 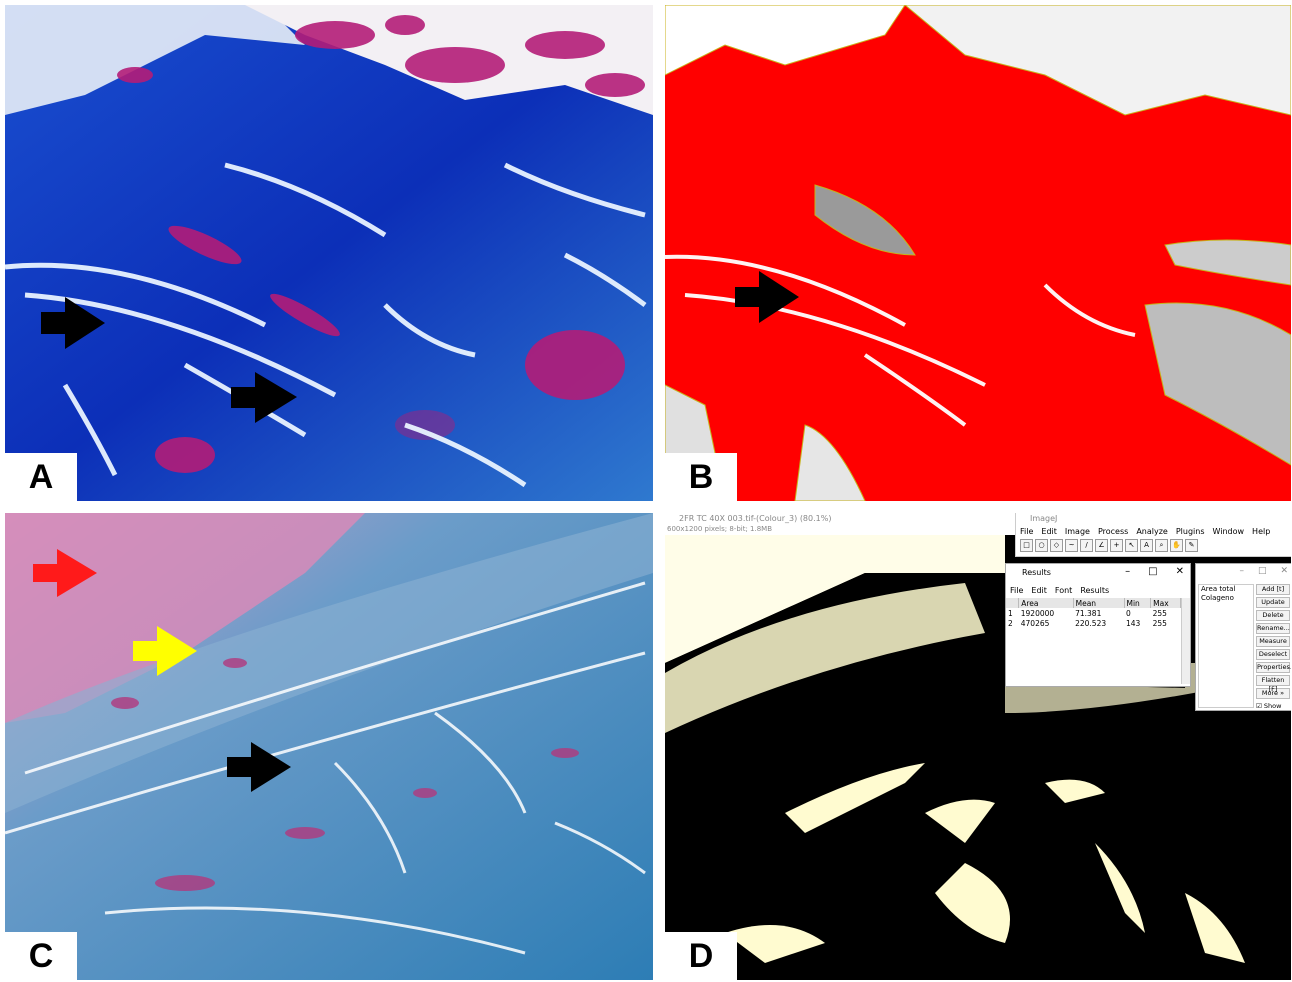 What do you see at coordinates (1128, 613) in the screenshot?
I see `cell: 0` at bounding box center [1128, 613].